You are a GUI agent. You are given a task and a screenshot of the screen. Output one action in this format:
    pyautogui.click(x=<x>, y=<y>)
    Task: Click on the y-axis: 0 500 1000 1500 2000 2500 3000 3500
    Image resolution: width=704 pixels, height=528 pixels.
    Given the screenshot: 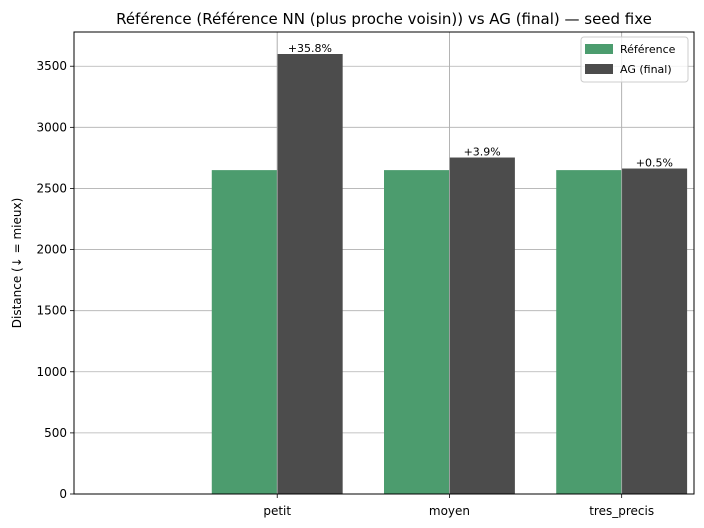 What is the action you would take?
    pyautogui.click(x=55, y=280)
    